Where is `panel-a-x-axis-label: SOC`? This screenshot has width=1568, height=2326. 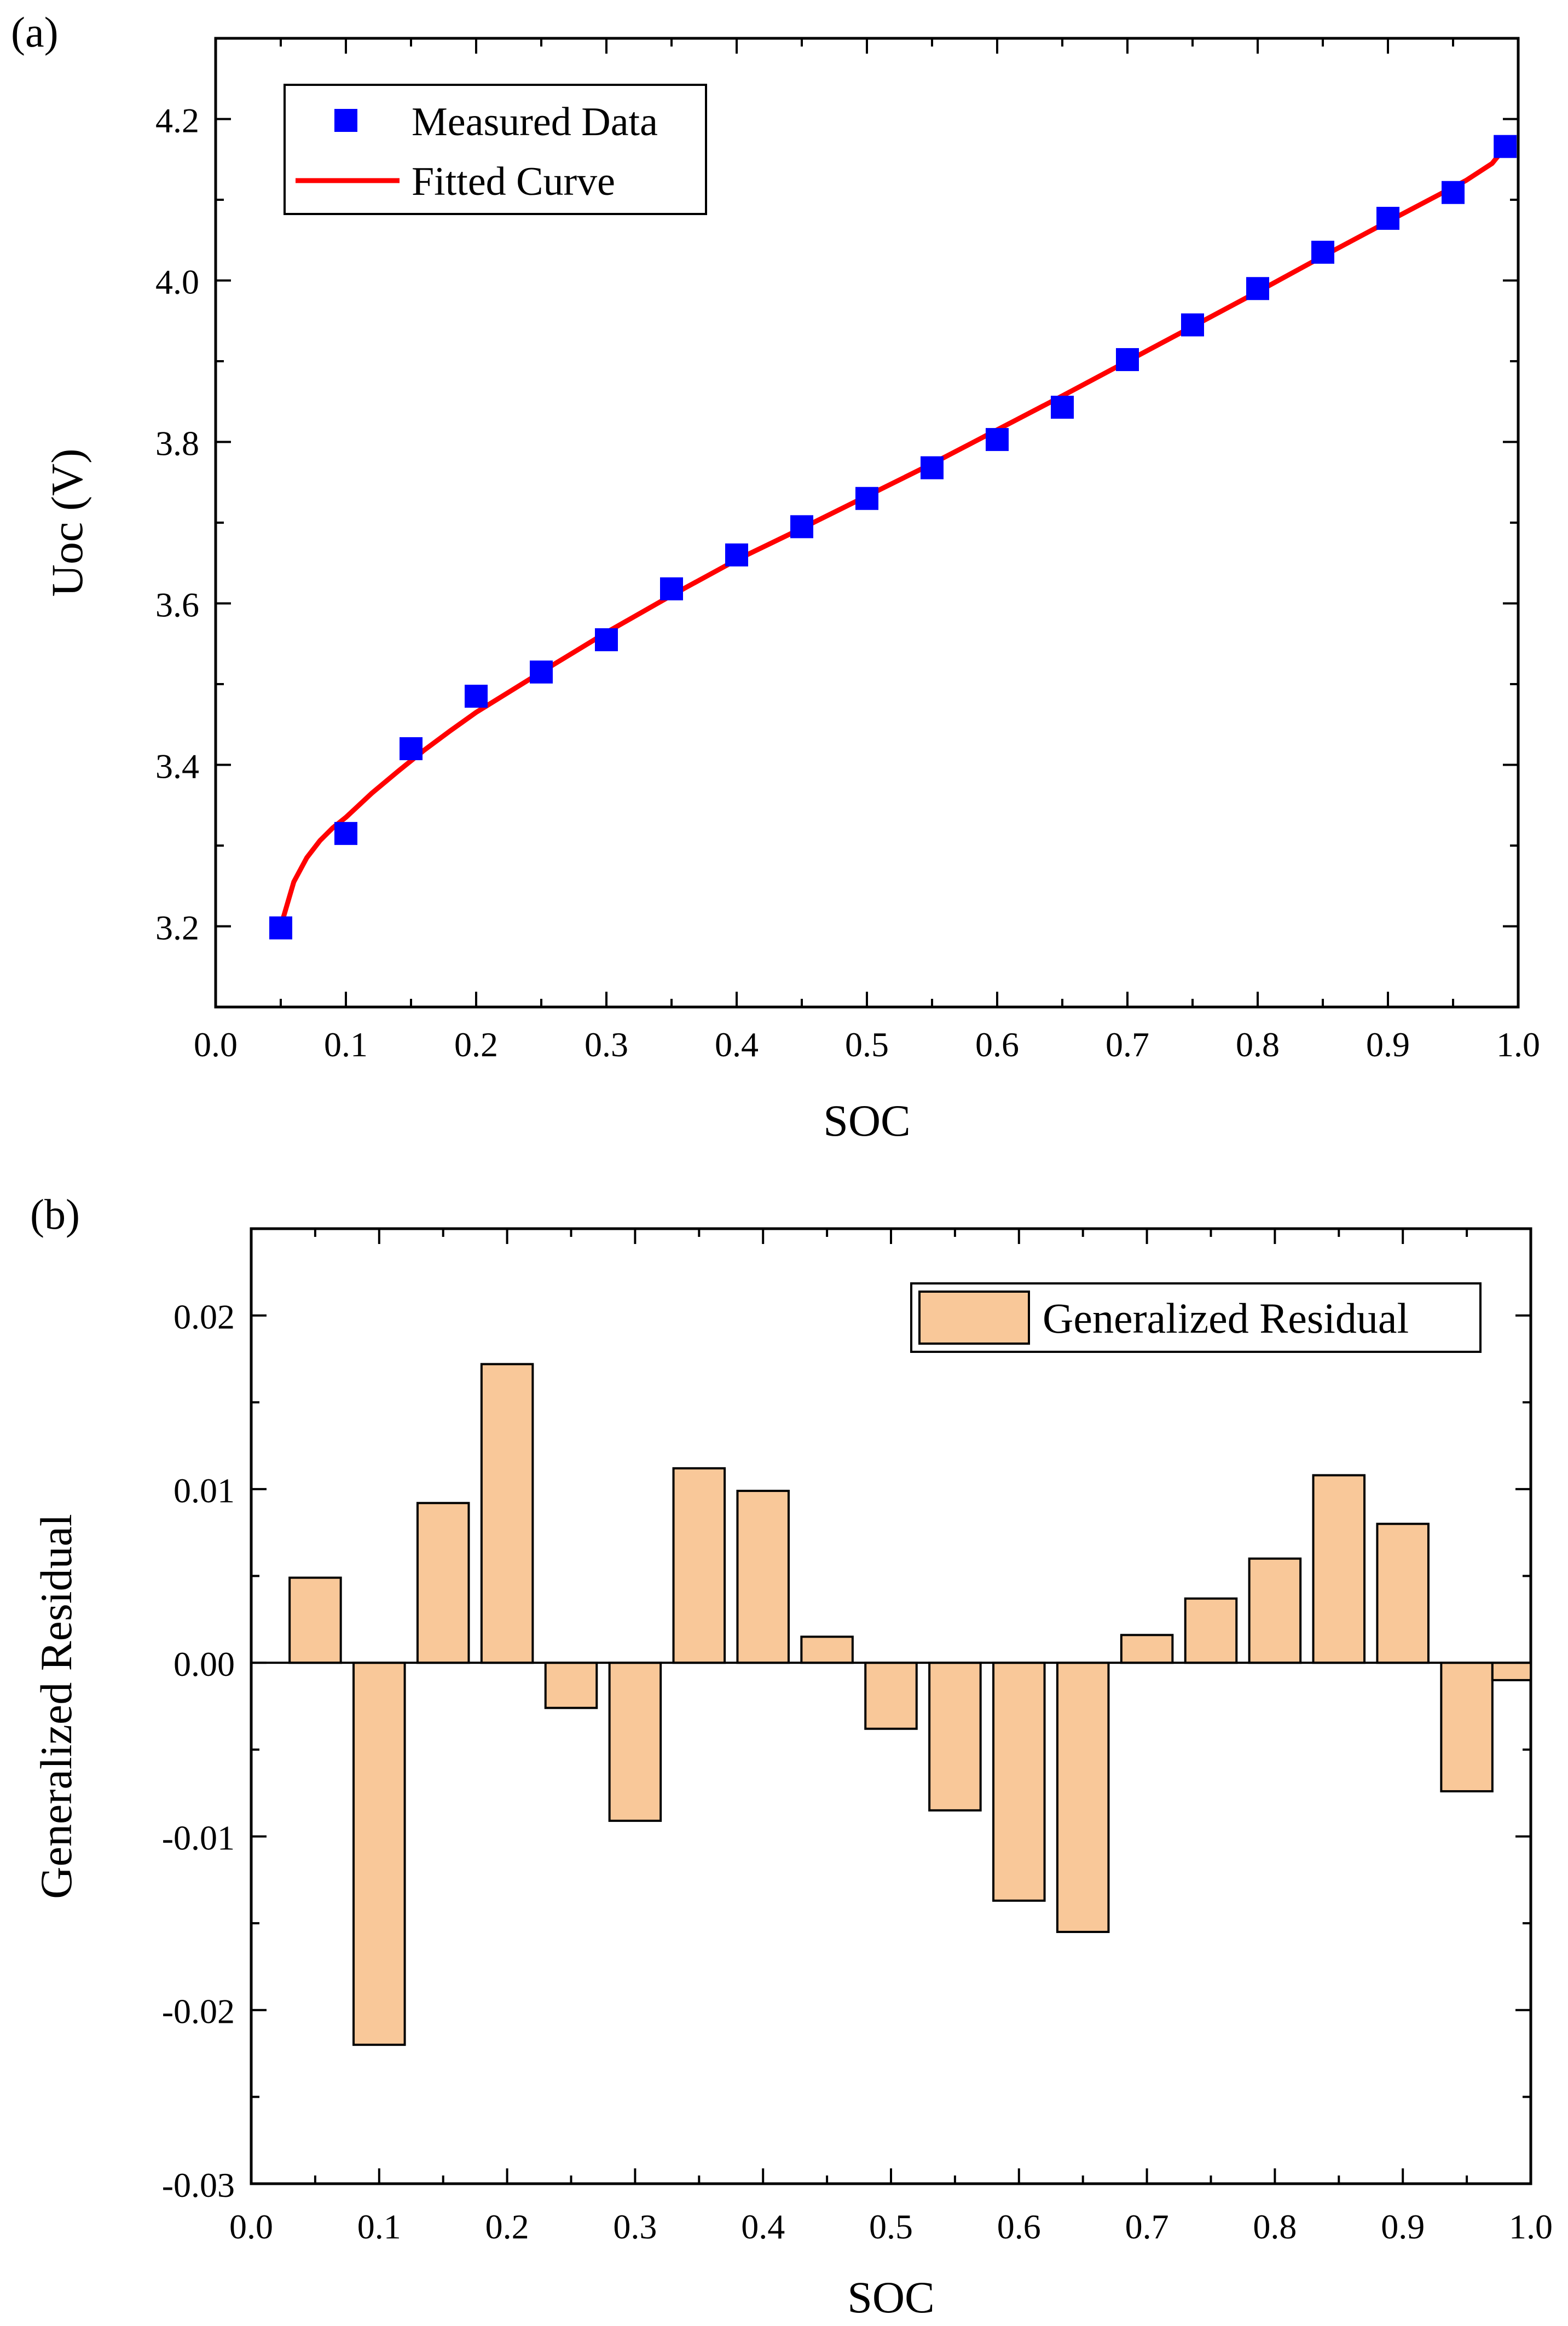
panel-a-x-axis-label: SOC is located at coordinates (867, 1120).